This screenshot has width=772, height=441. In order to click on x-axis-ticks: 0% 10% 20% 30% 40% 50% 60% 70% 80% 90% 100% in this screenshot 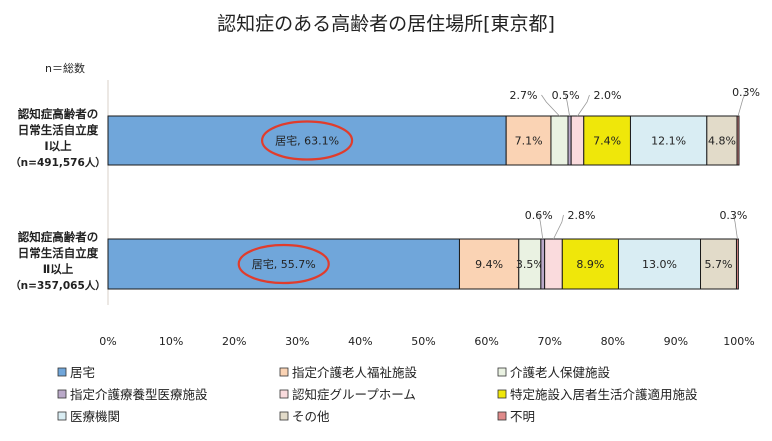, I will do `click(426, 341)`.